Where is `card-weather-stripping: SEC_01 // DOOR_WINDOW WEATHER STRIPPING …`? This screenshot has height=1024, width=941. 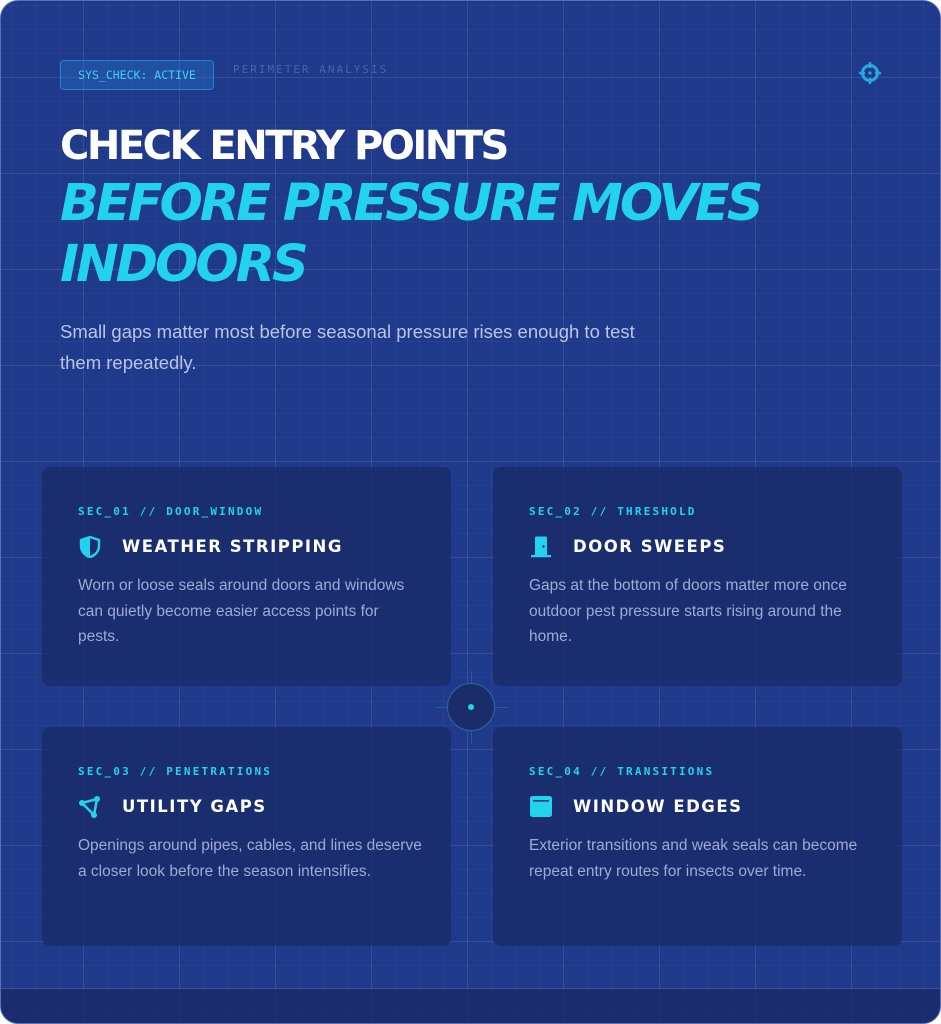 card-weather-stripping: SEC_01 // DOOR_WINDOW WEATHER STRIPPING … is located at coordinates (246, 576).